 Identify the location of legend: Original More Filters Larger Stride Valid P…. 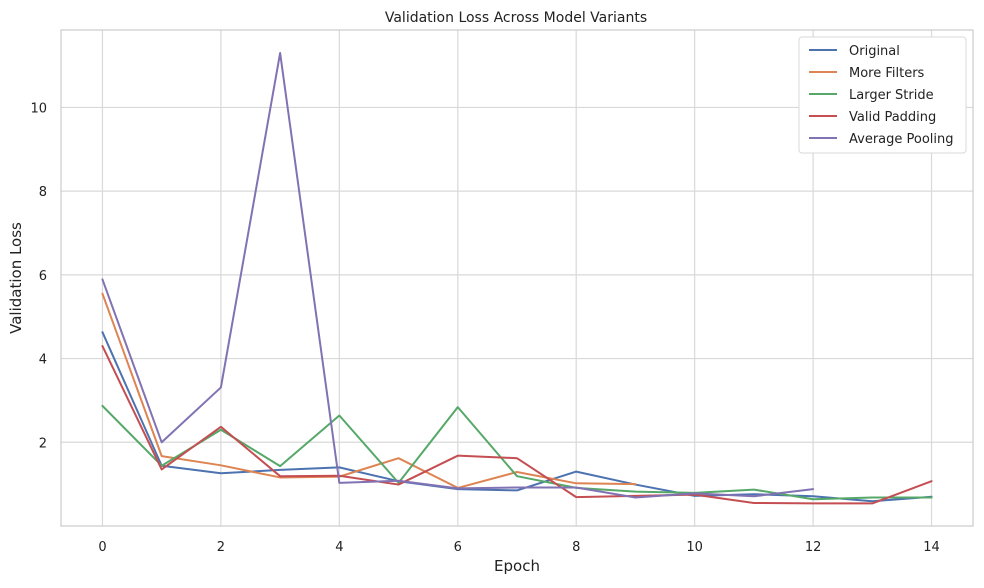
(882, 95).